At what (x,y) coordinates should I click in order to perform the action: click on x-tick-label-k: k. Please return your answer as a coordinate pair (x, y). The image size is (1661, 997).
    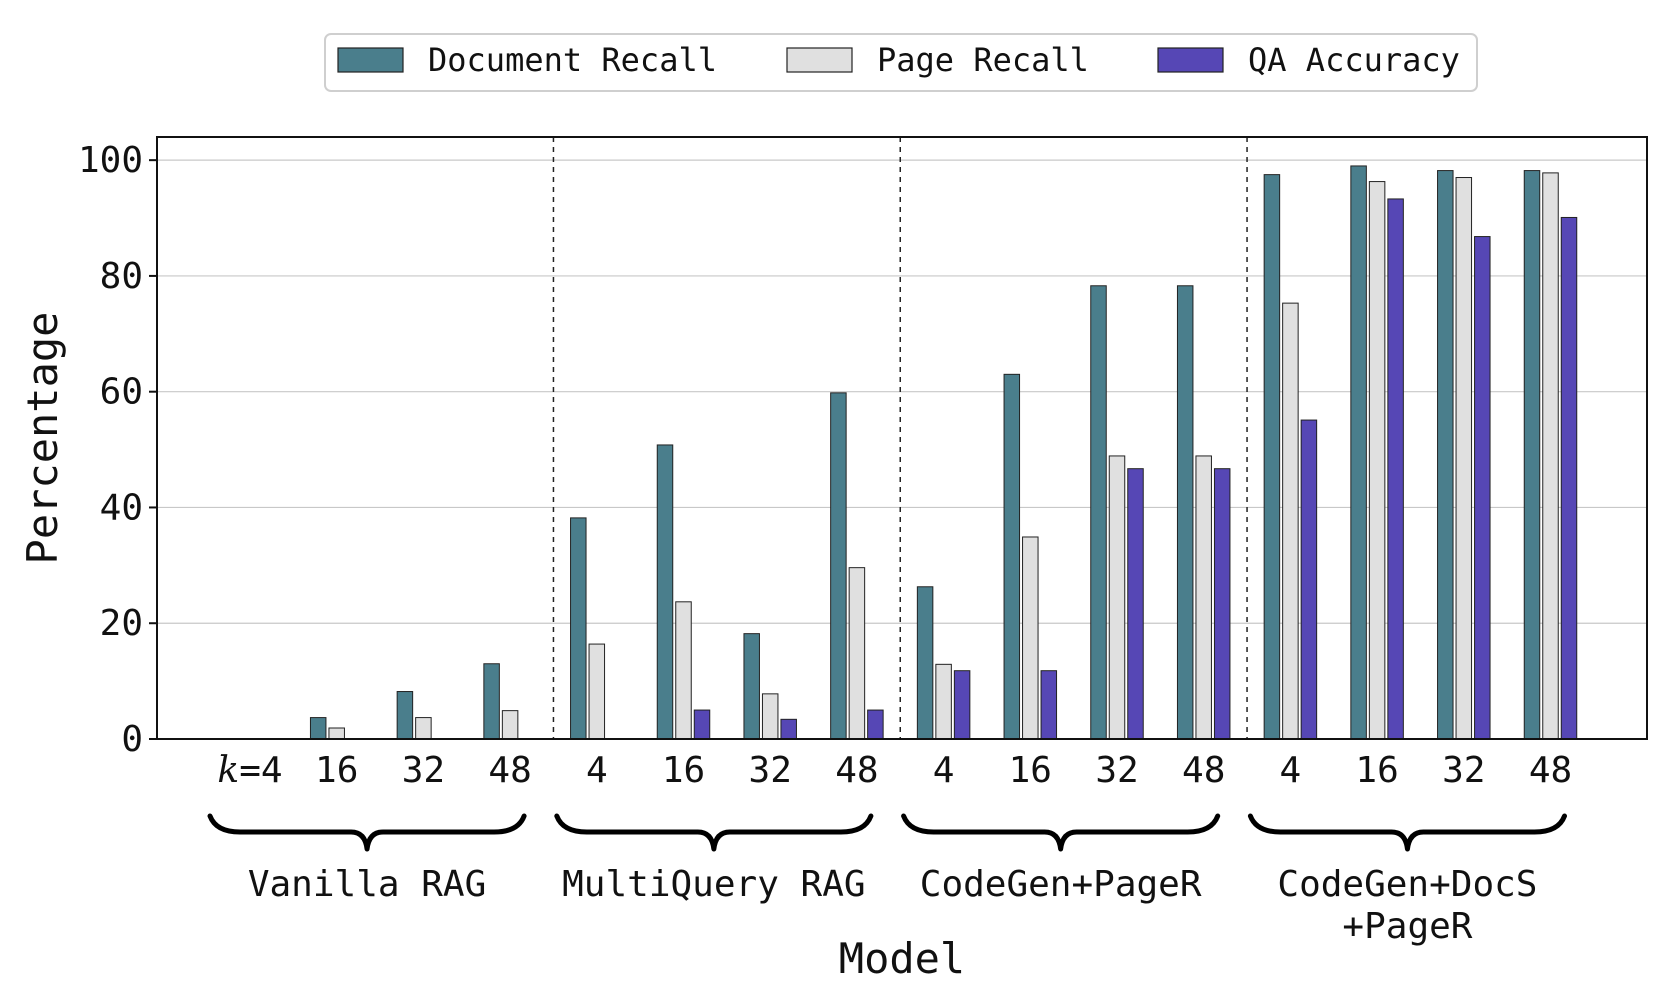
    Looking at the image, I should click on (228, 770).